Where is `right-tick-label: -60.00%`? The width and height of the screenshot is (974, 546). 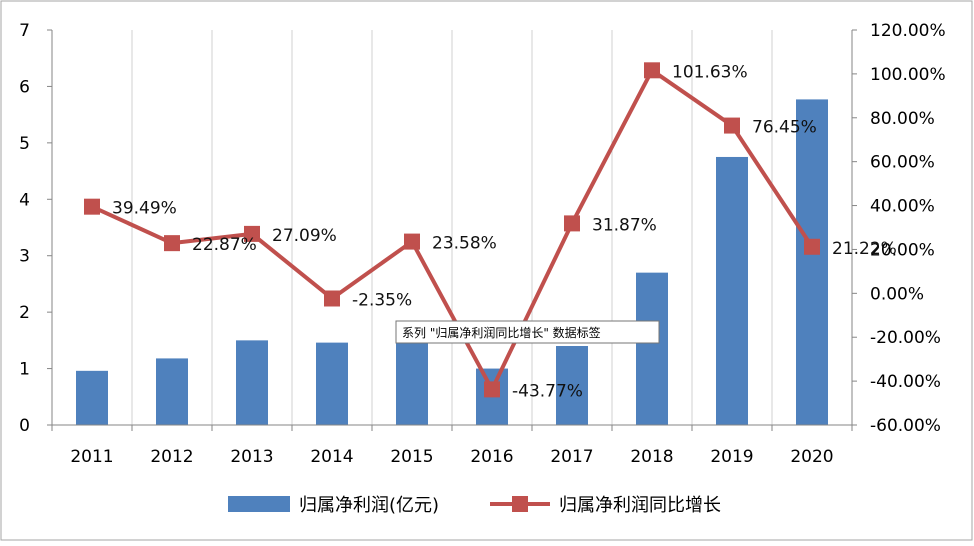 right-tick-label: -60.00% is located at coordinates (905, 426).